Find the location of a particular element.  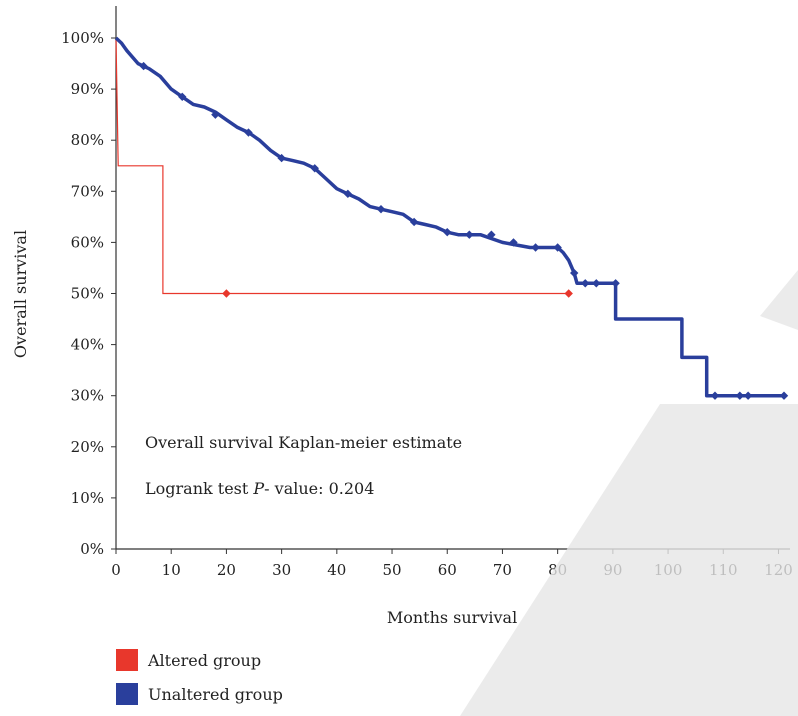

y-tick-label: 100% is located at coordinates (82, 38).